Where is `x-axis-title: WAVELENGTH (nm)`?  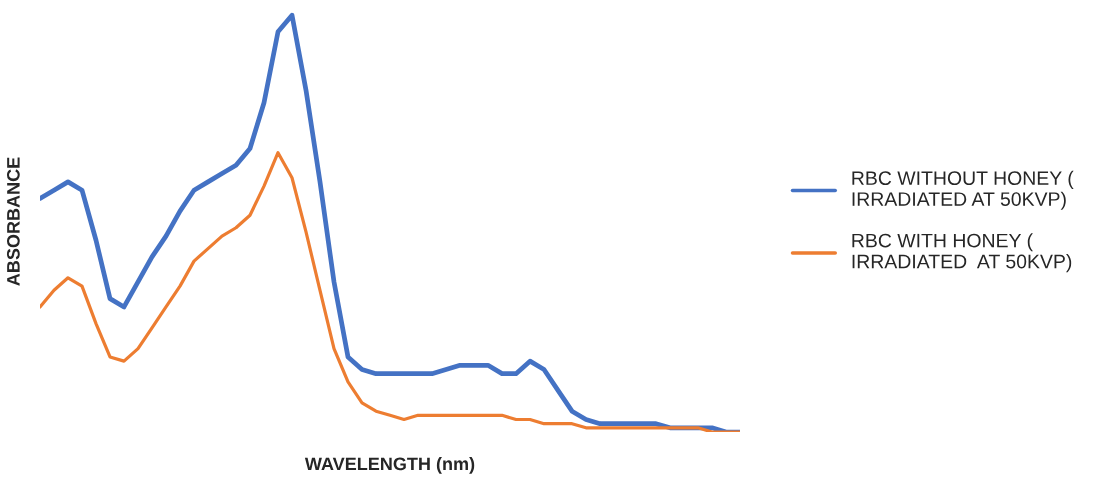 x-axis-title: WAVELENGTH (nm) is located at coordinates (389, 465).